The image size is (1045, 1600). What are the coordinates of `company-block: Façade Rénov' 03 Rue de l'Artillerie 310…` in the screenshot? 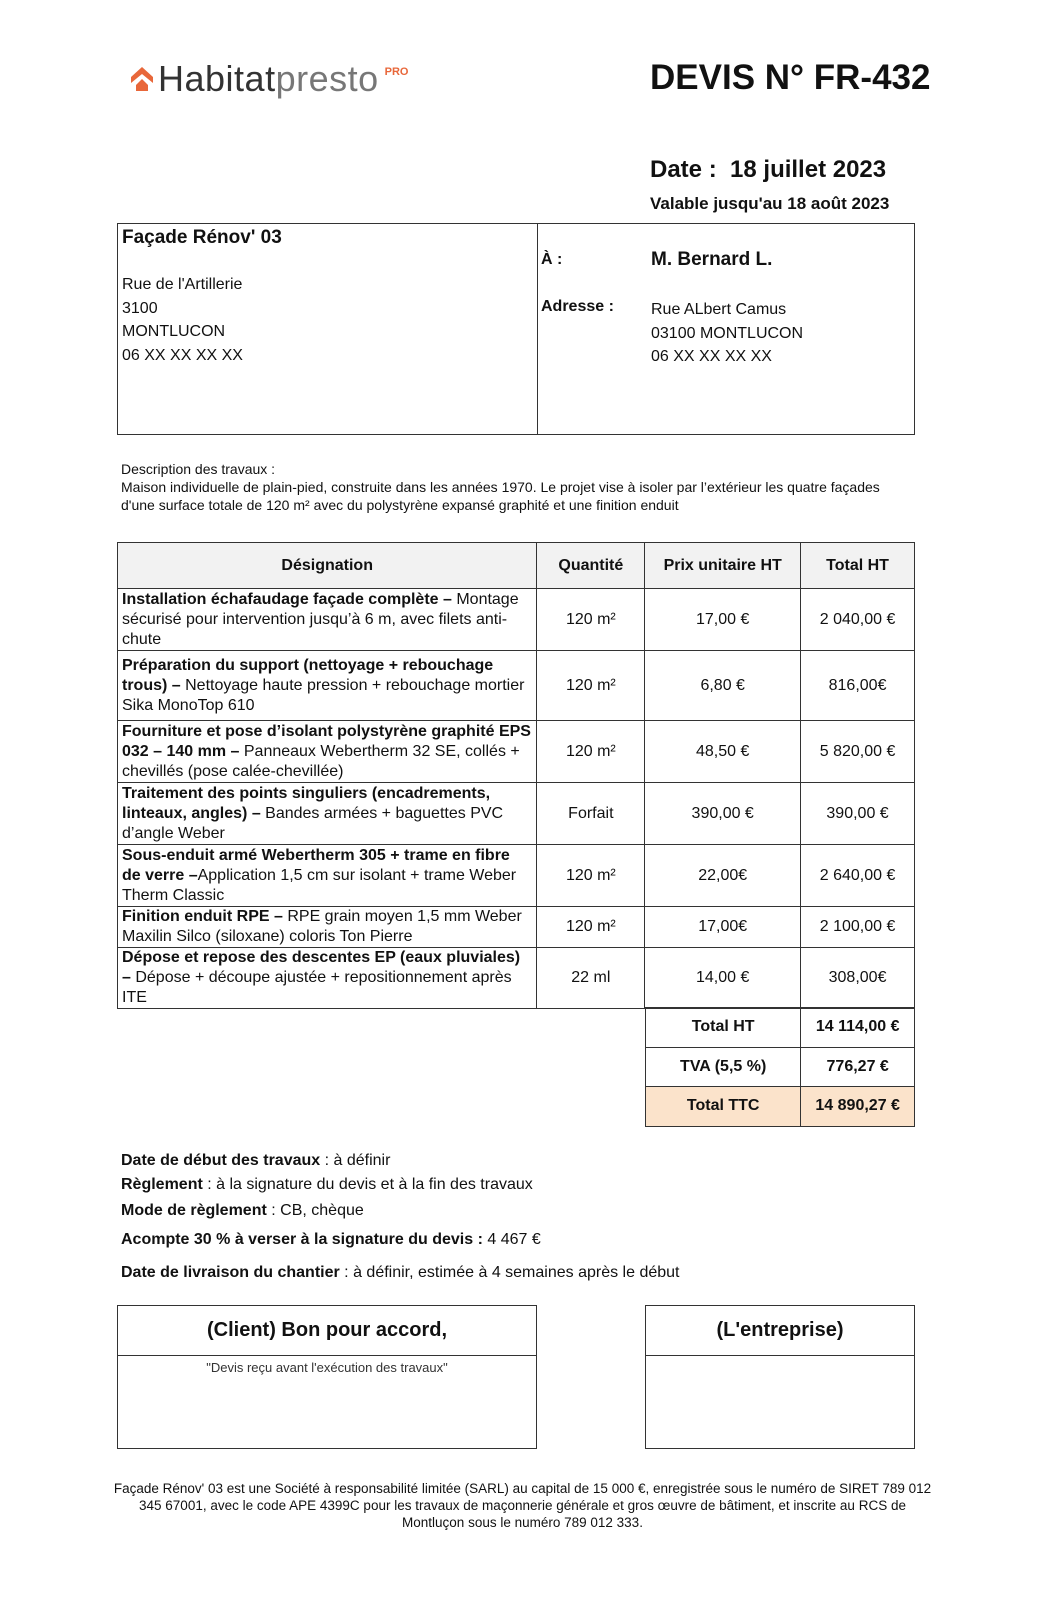 It's located at (328, 329).